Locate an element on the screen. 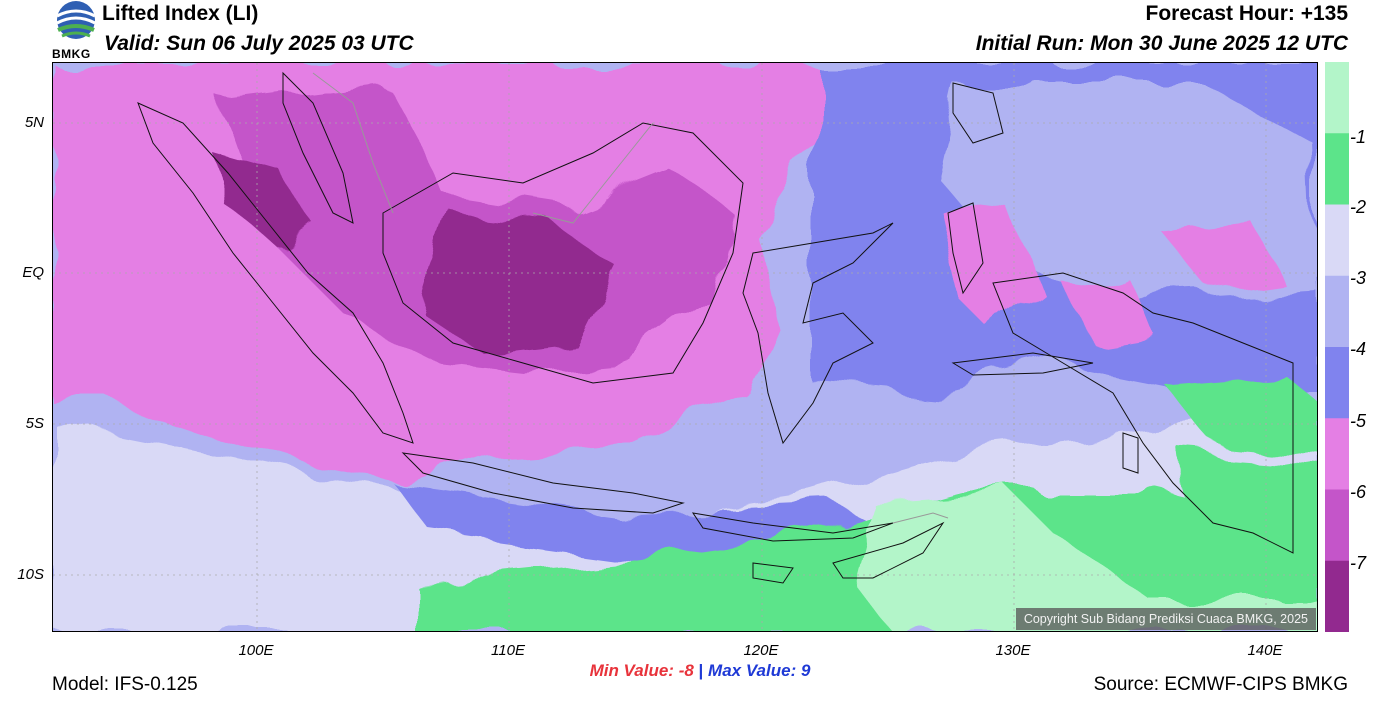  colorbar-label: -2 is located at coordinates (1358, 207).